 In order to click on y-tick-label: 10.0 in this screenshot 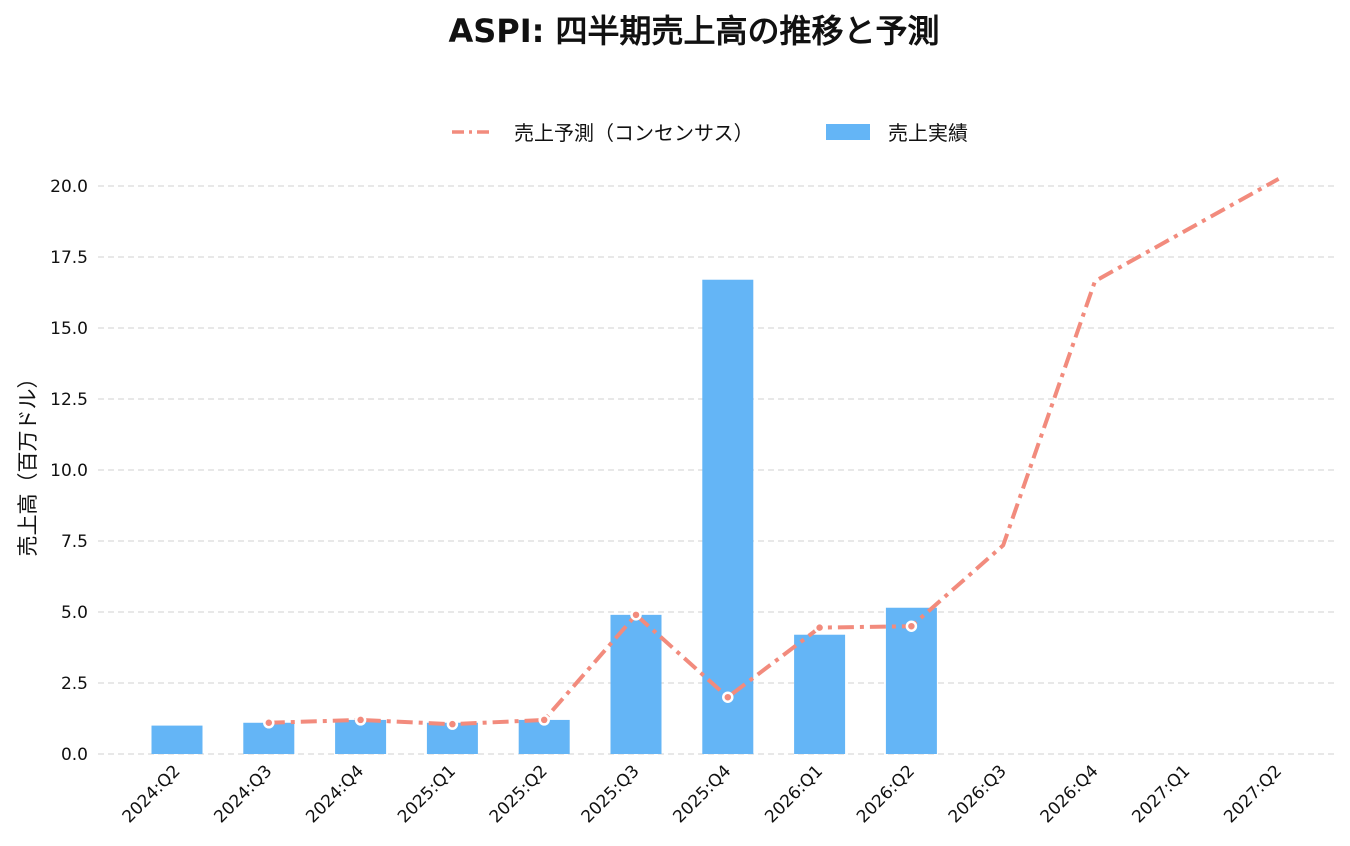, I will do `click(69, 471)`.